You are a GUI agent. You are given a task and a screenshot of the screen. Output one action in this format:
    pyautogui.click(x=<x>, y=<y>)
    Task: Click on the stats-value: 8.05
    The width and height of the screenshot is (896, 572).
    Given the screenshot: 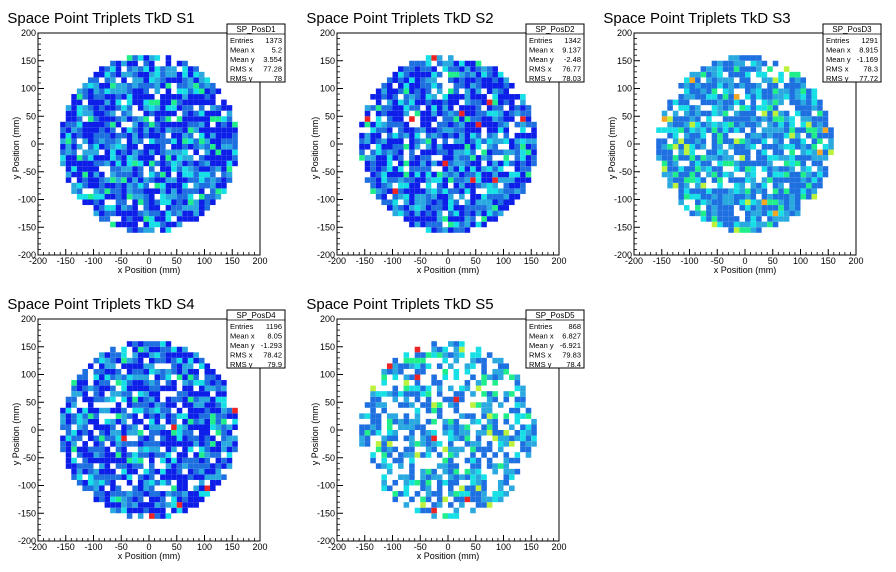 What is the action you would take?
    pyautogui.click(x=274, y=336)
    